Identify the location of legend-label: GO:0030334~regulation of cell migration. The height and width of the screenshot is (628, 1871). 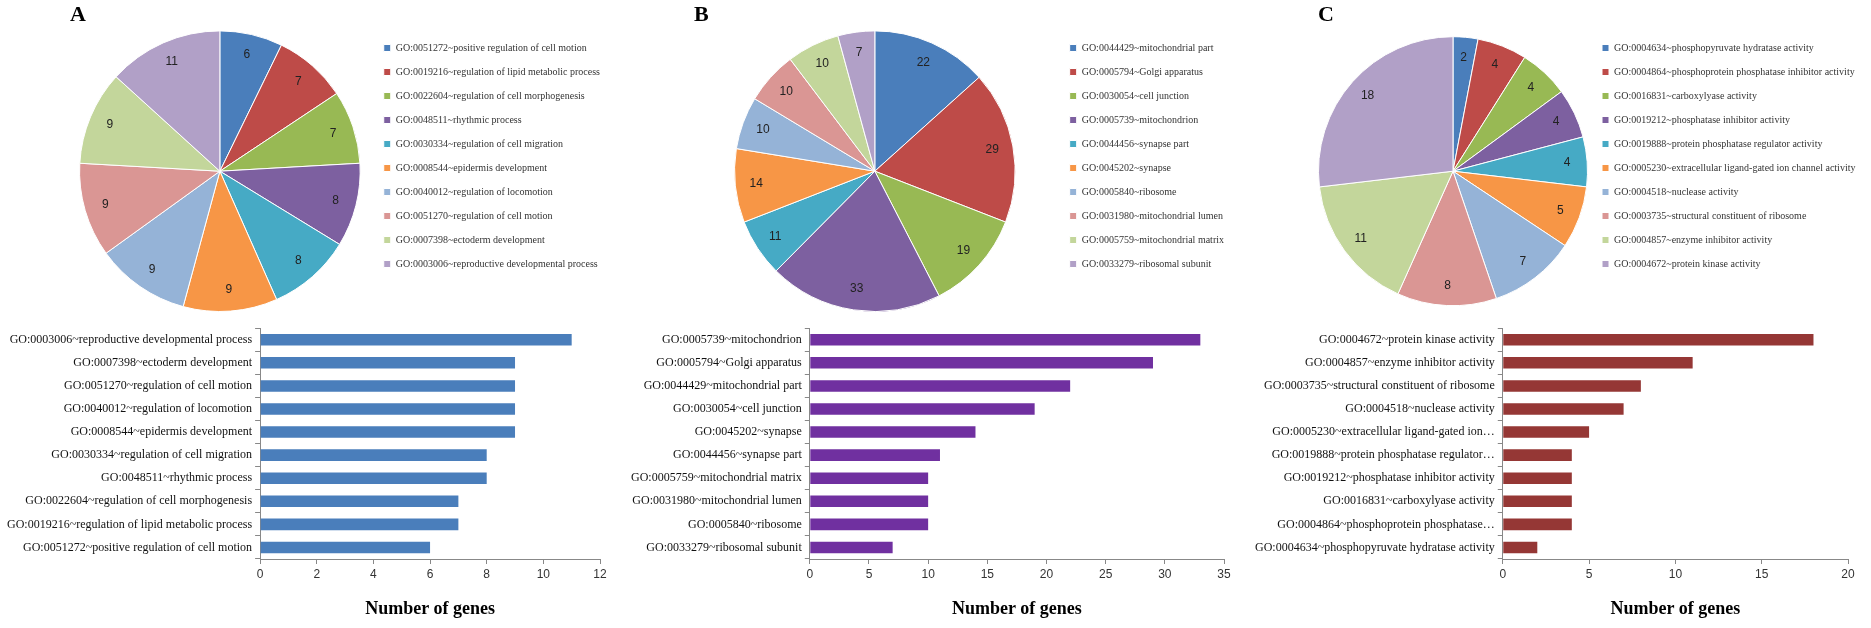
(479, 143).